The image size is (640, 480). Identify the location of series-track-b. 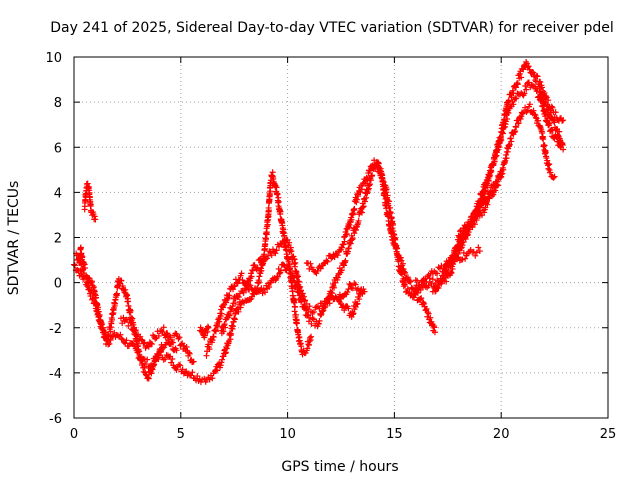
(135, 316).